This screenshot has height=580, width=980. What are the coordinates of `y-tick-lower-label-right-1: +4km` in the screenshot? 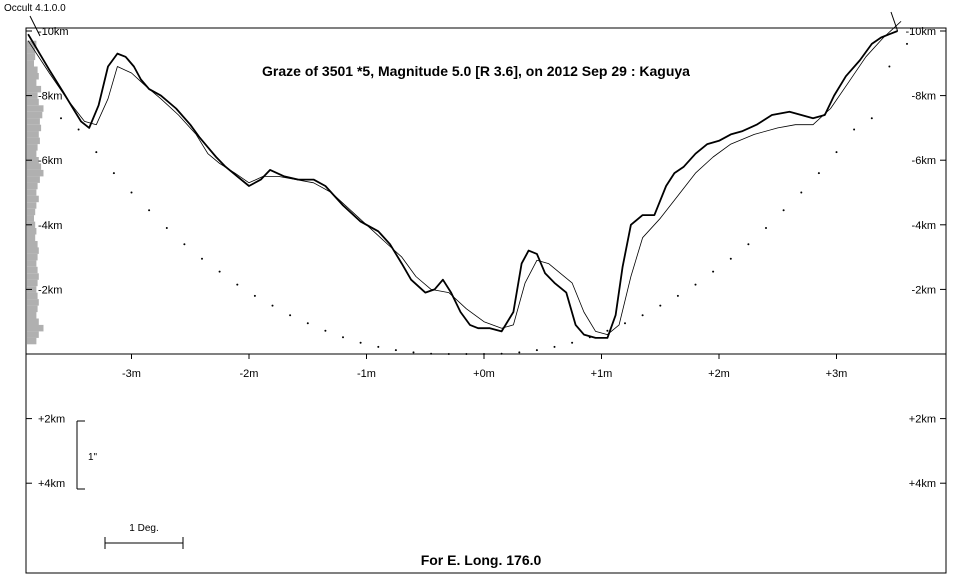 It's located at (922, 484).